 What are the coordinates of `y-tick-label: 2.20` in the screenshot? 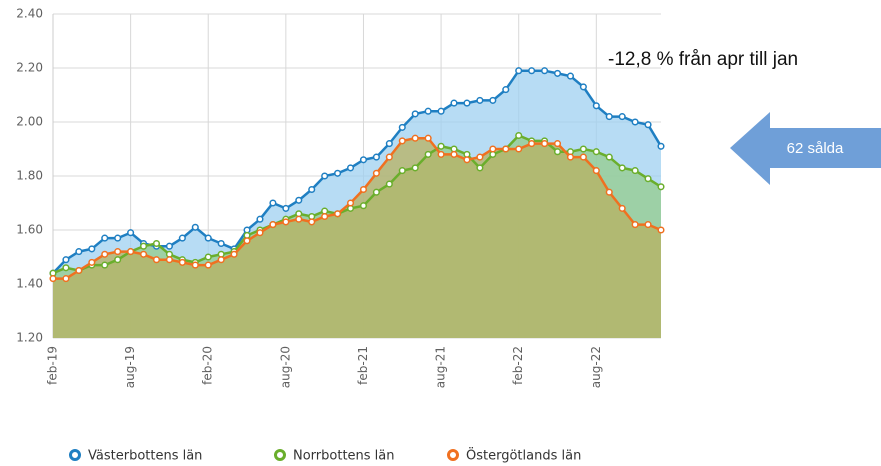 It's located at (29, 68).